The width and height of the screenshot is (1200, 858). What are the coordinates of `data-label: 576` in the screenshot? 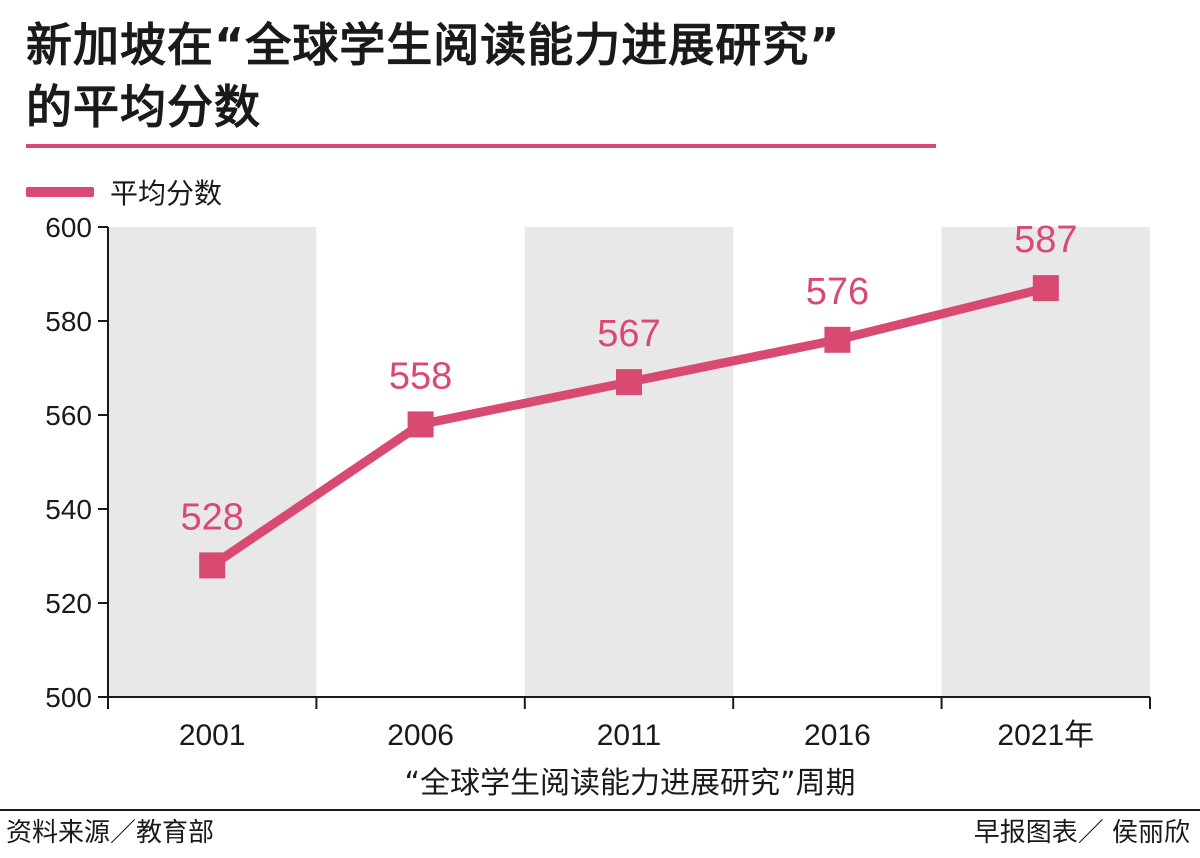 It's located at (837, 292).